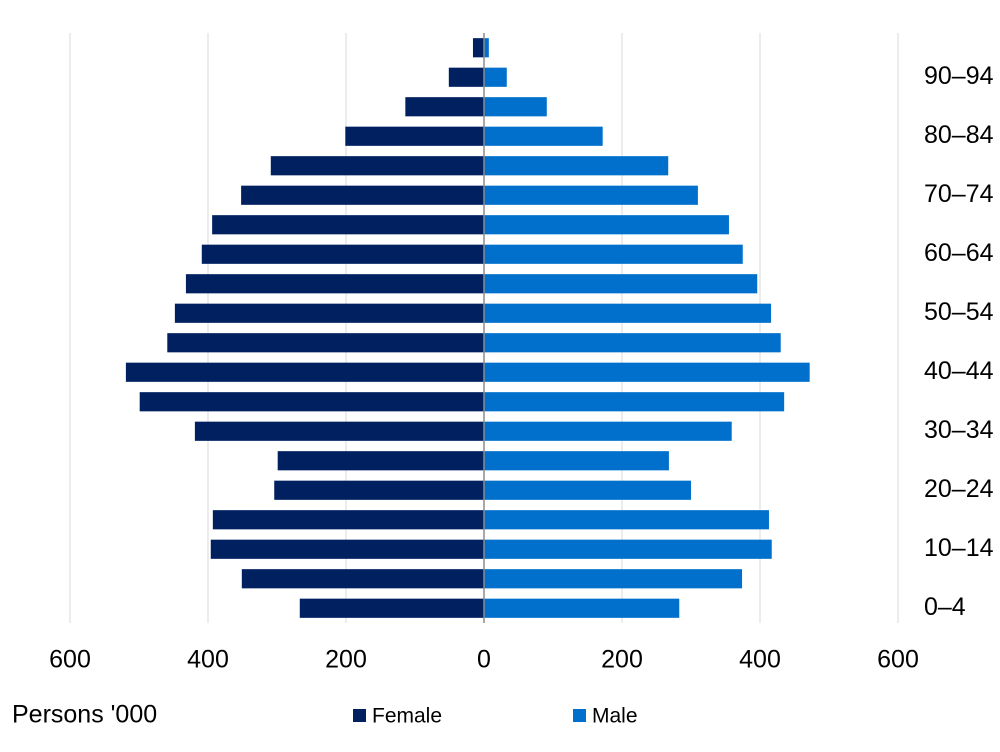 The height and width of the screenshot is (752, 1000). What do you see at coordinates (959, 430) in the screenshot?
I see `y-tick-label: 30–34` at bounding box center [959, 430].